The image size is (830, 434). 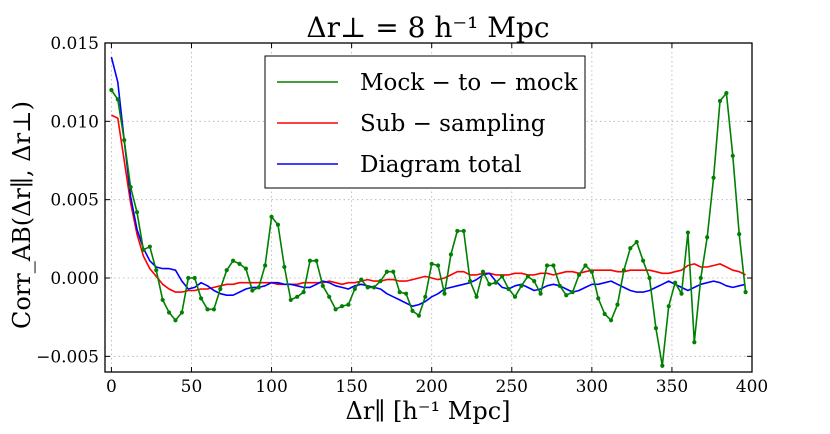 What do you see at coordinates (427, 27) in the screenshot?
I see `chart-title: Δr⊥ = 8 h⁻¹ Mpc` at bounding box center [427, 27].